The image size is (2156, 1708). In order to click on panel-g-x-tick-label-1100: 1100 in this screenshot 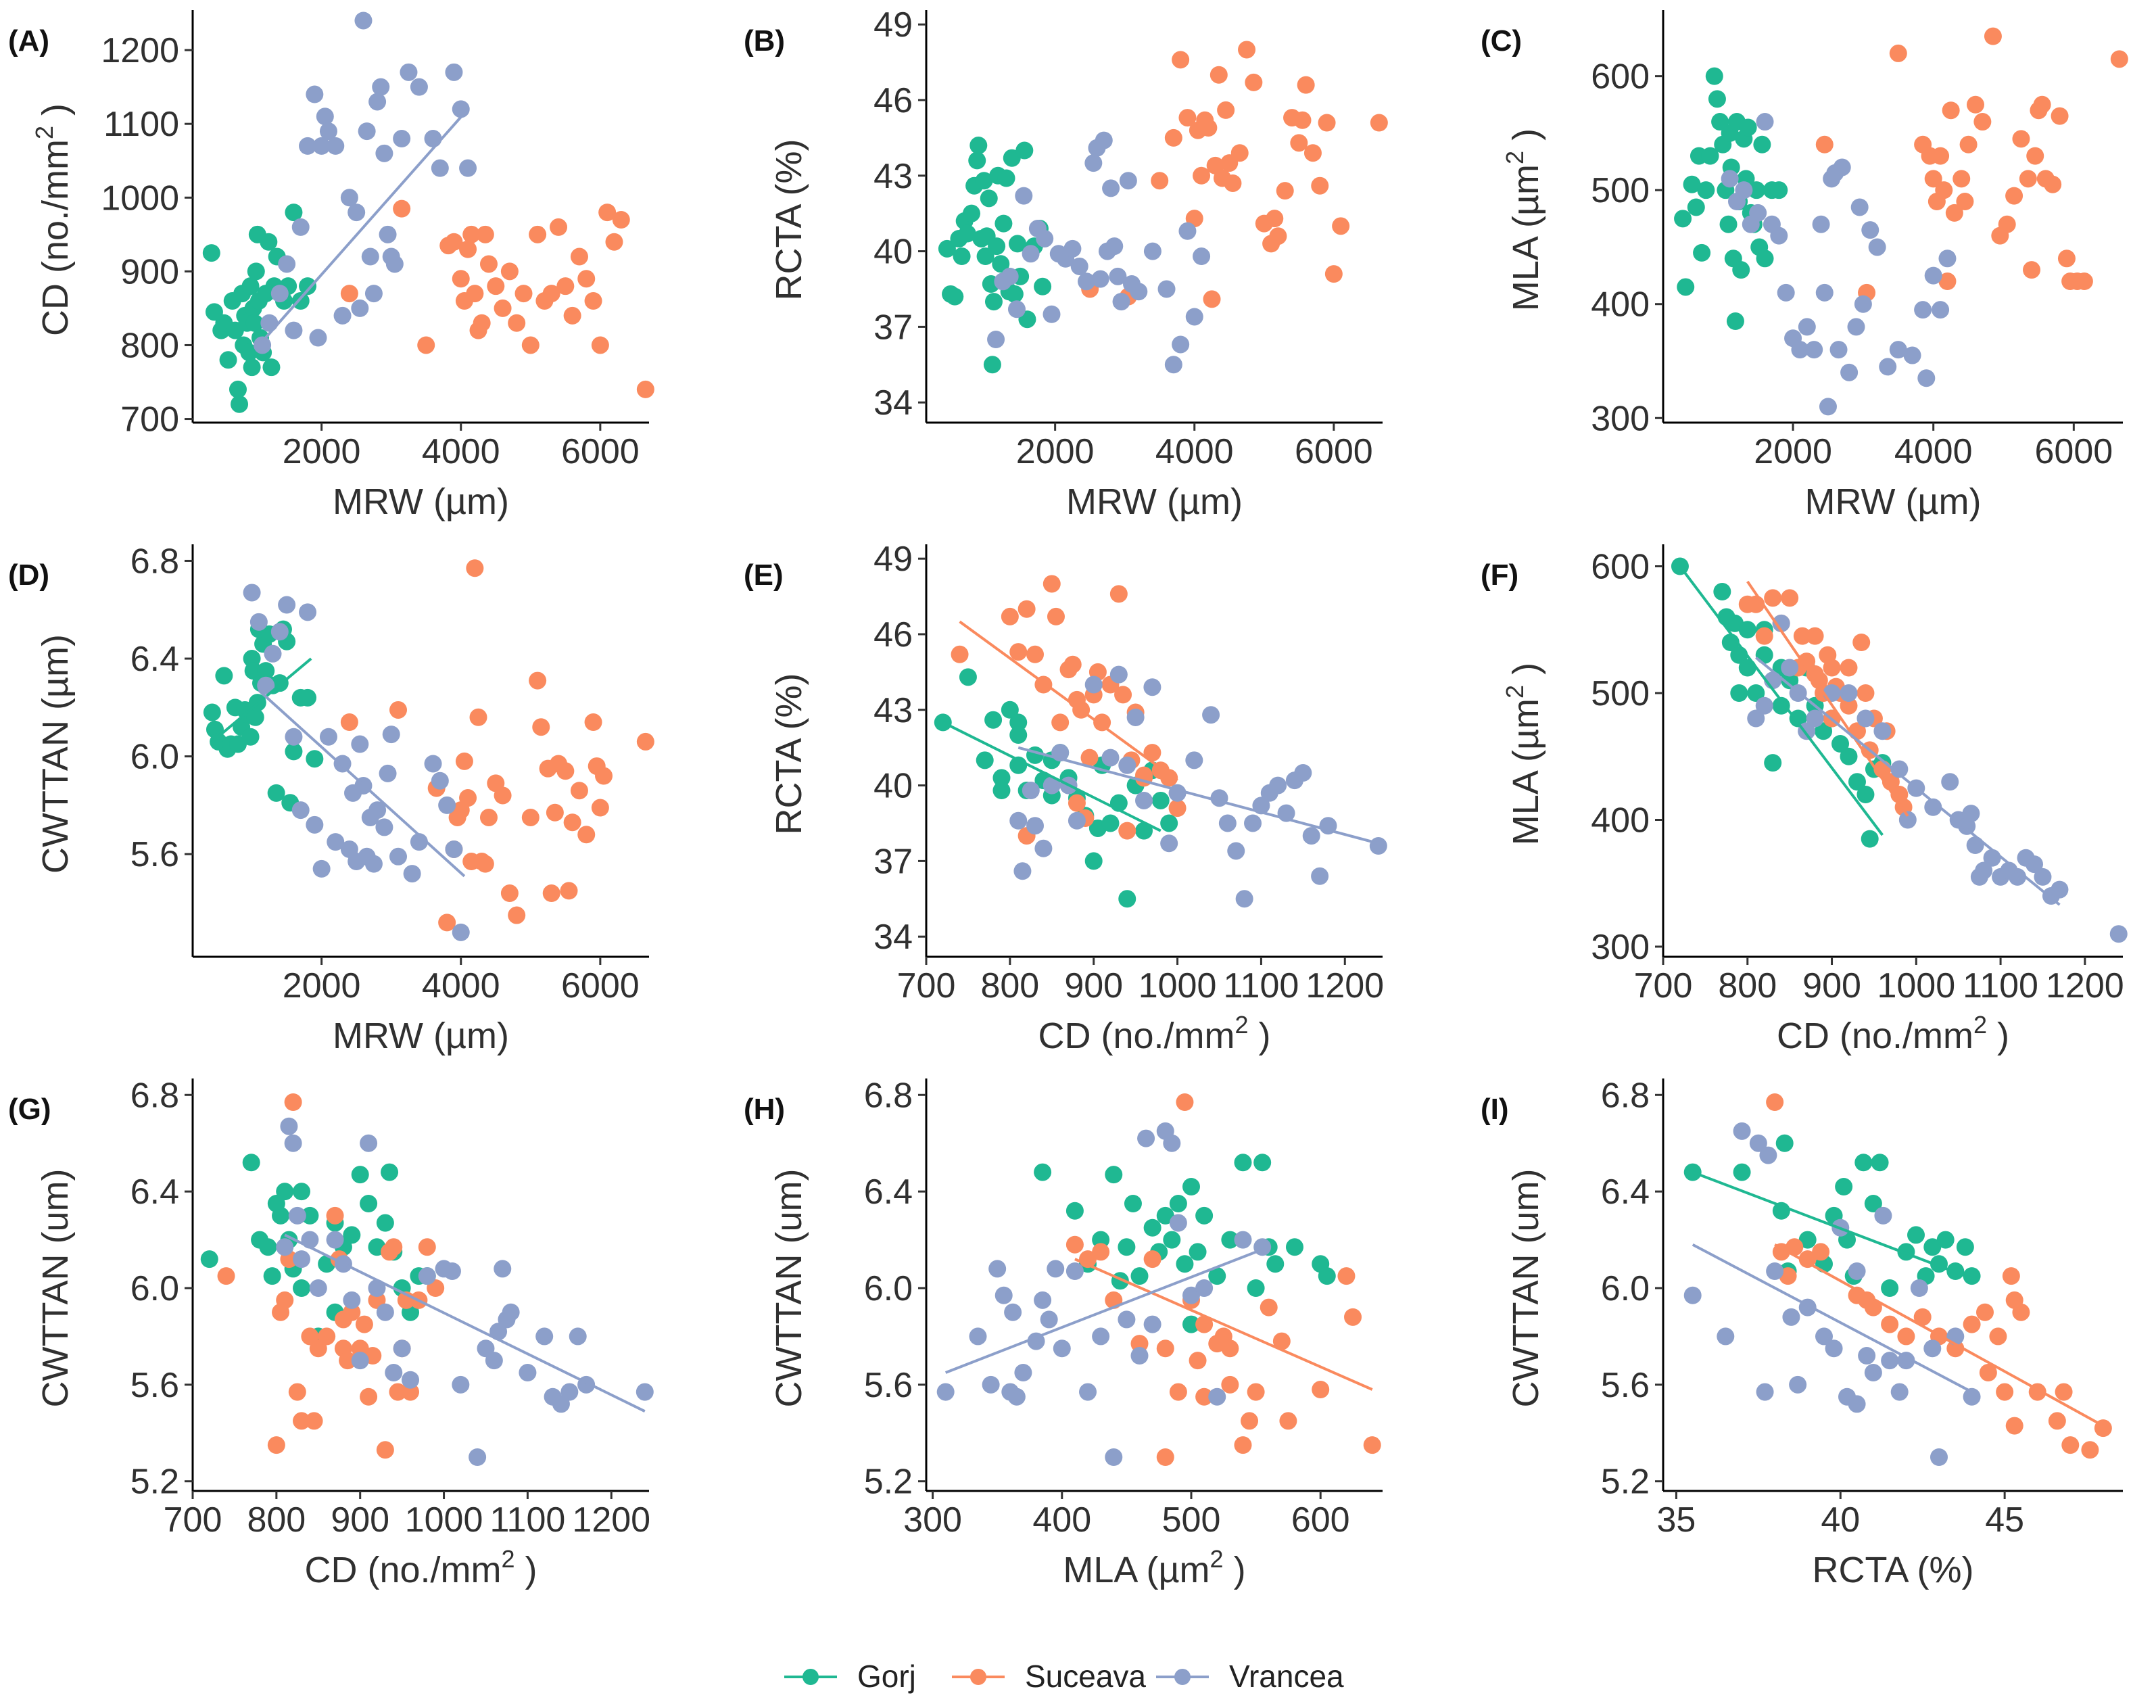, I will do `click(527, 1520)`.